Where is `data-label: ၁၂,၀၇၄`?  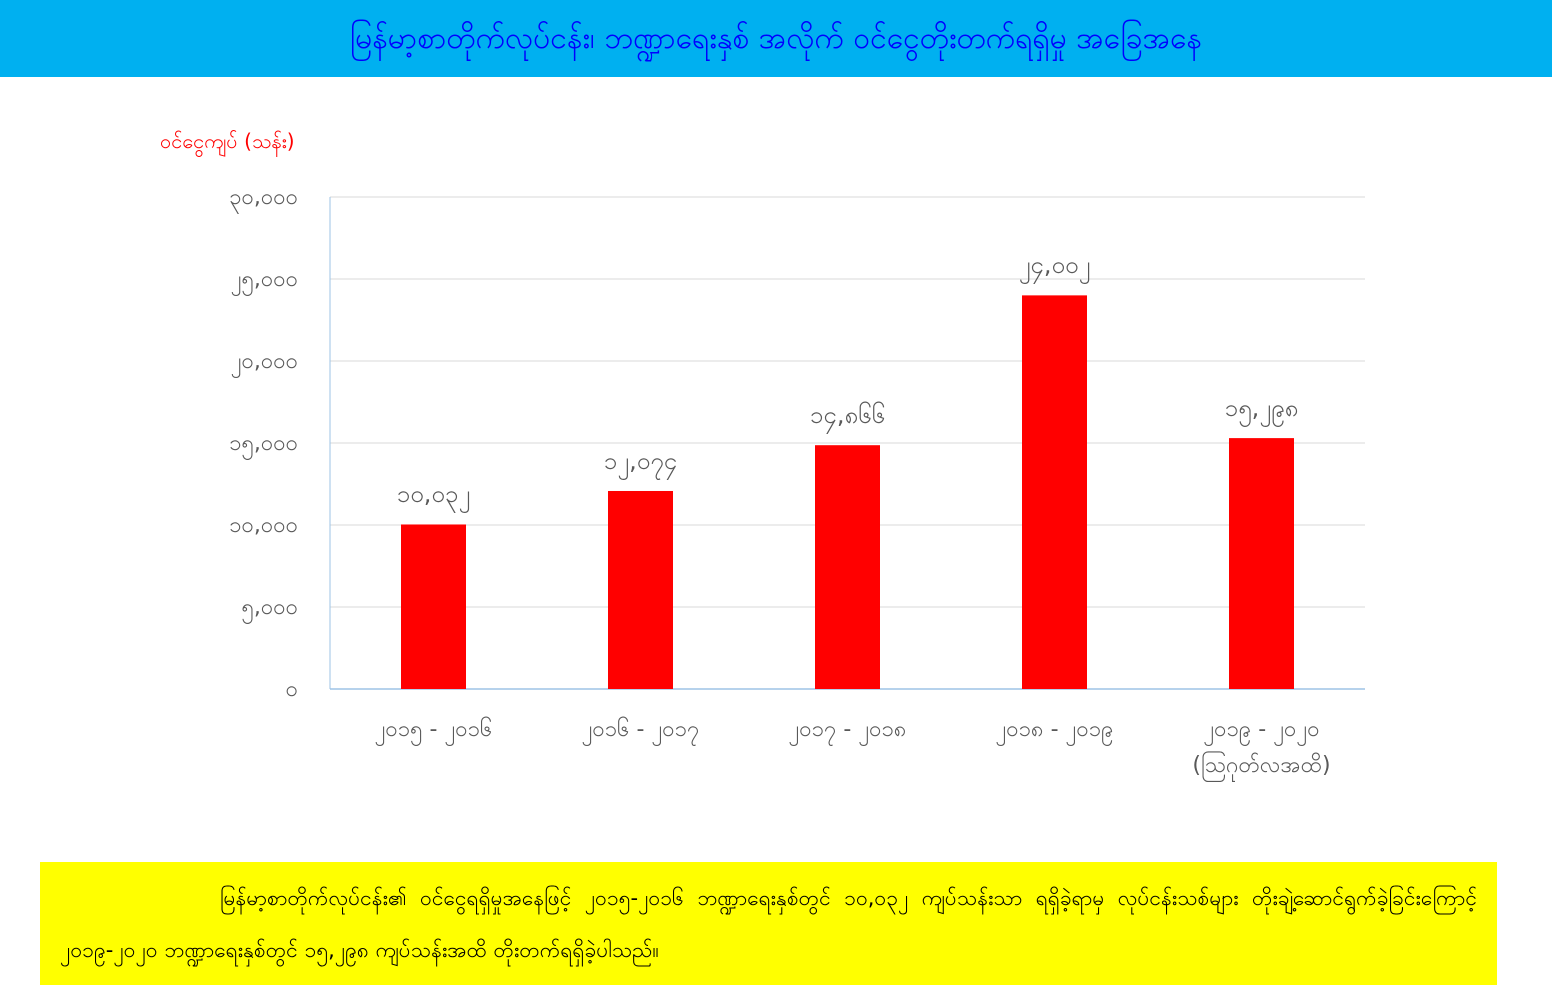 data-label: ၁၂,၀၇၄ is located at coordinates (640, 460).